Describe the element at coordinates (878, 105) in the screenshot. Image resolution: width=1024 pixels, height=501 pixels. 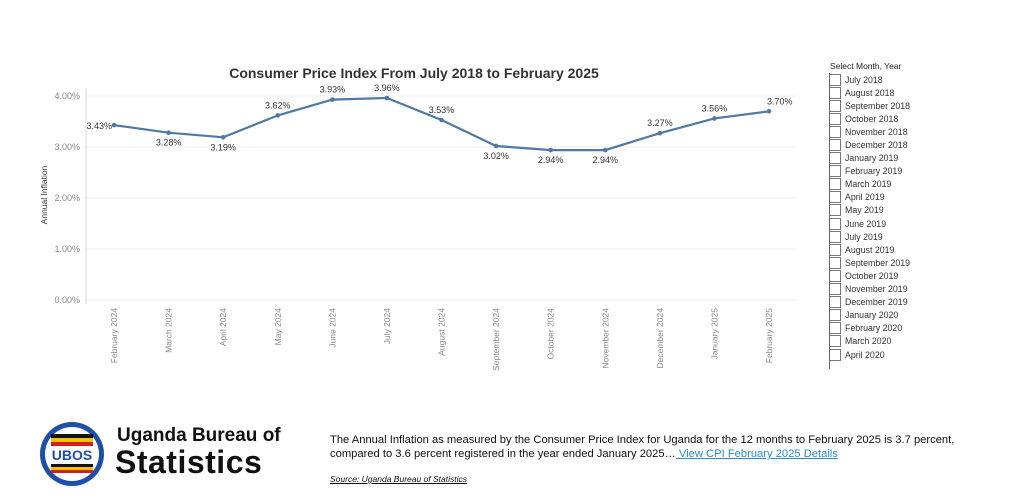
I see `filter-option-label: September 2018` at that location.